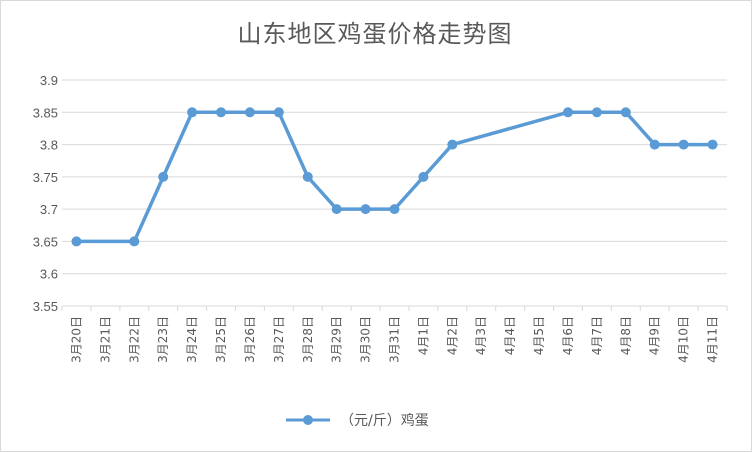 Image resolution: width=752 pixels, height=452 pixels. What do you see at coordinates (568, 335) in the screenshot?
I see `x-category-label: 4月6日` at bounding box center [568, 335].